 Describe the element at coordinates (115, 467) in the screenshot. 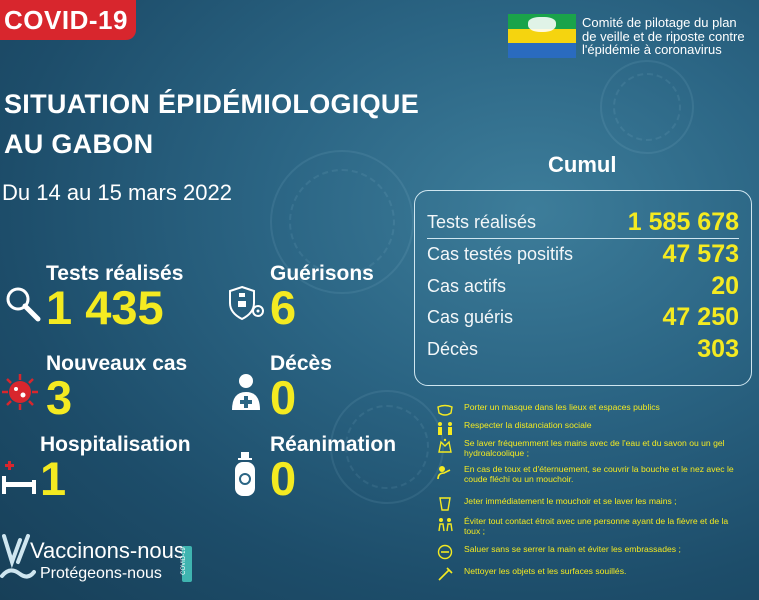

I see `stat-hospitalisation: Hospitalisation 1` at that location.